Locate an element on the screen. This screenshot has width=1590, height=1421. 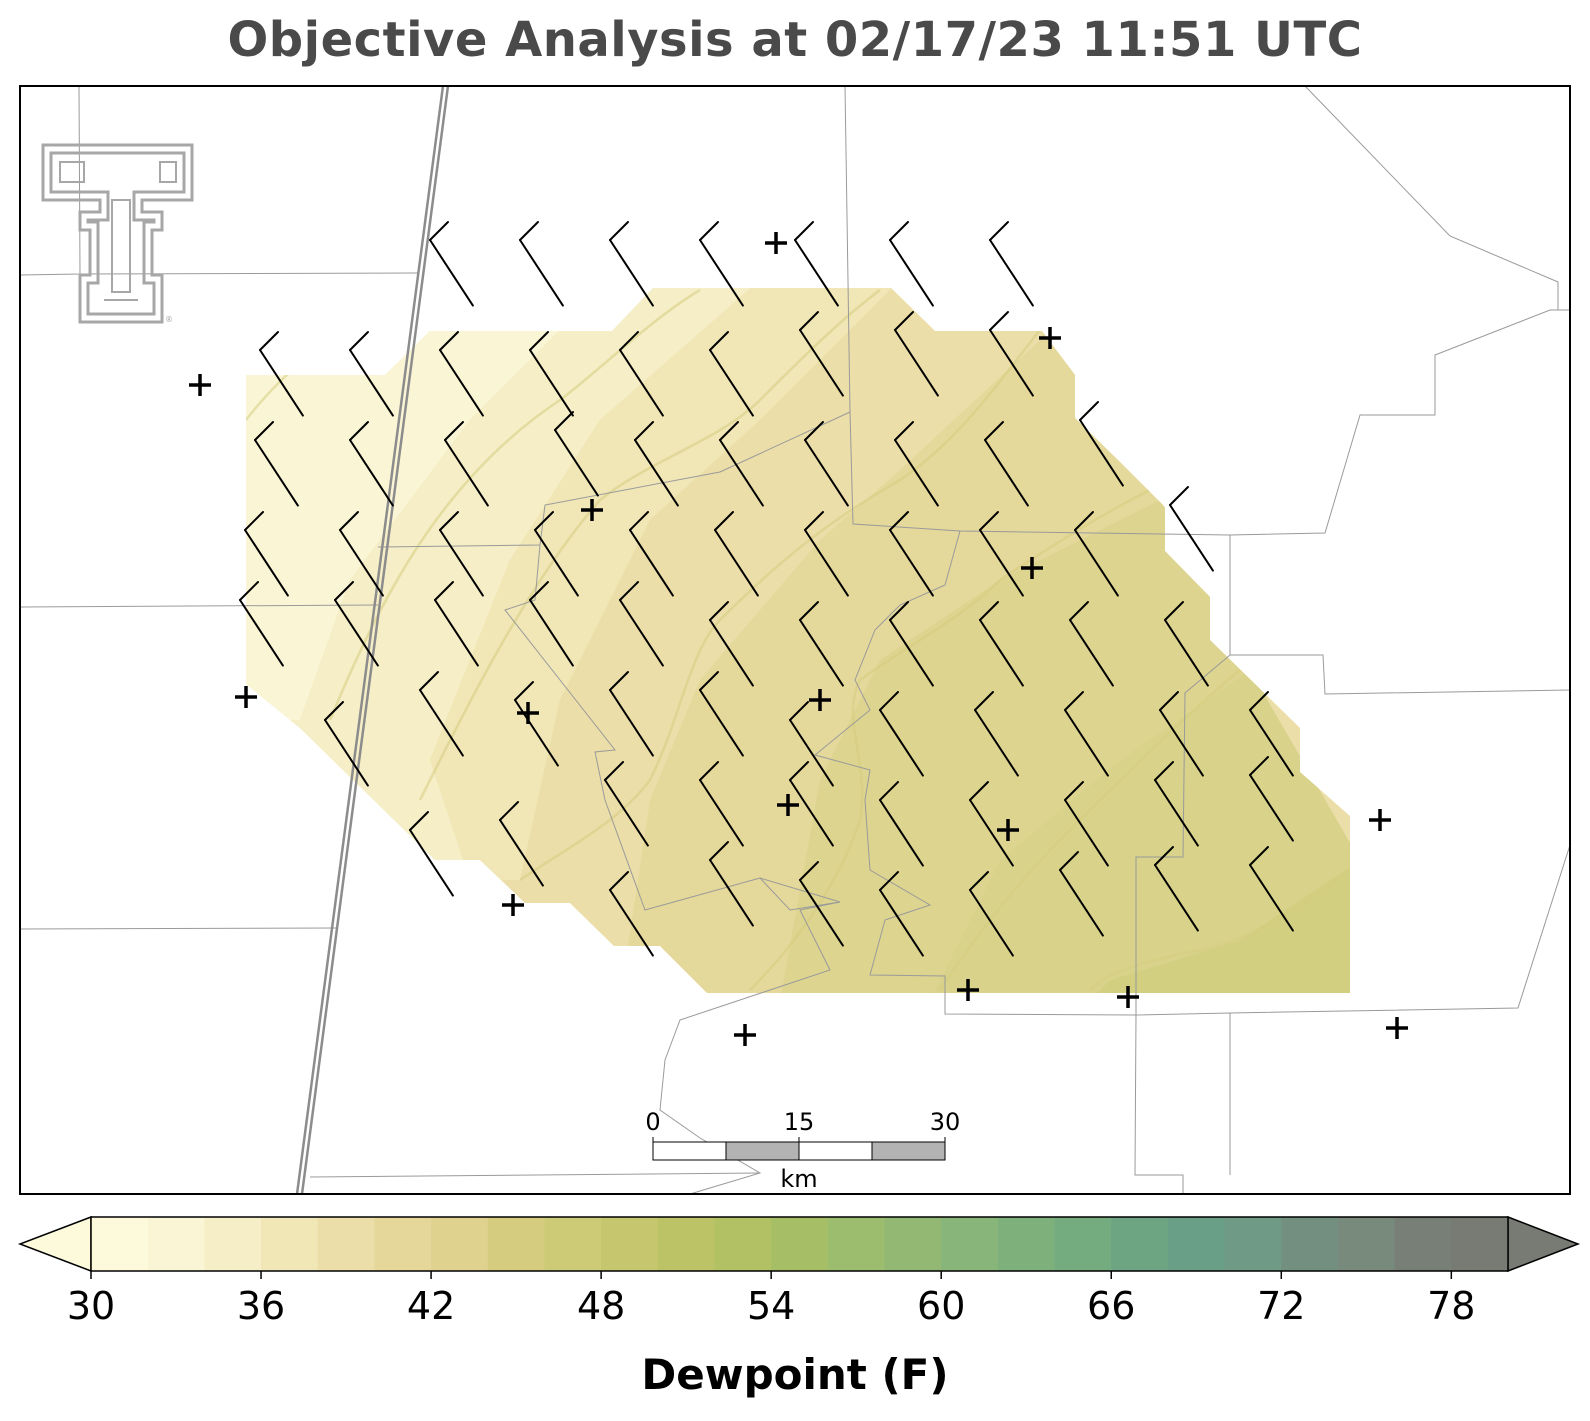
scale-bar: 0 15 30 km is located at coordinates (802, 1150).